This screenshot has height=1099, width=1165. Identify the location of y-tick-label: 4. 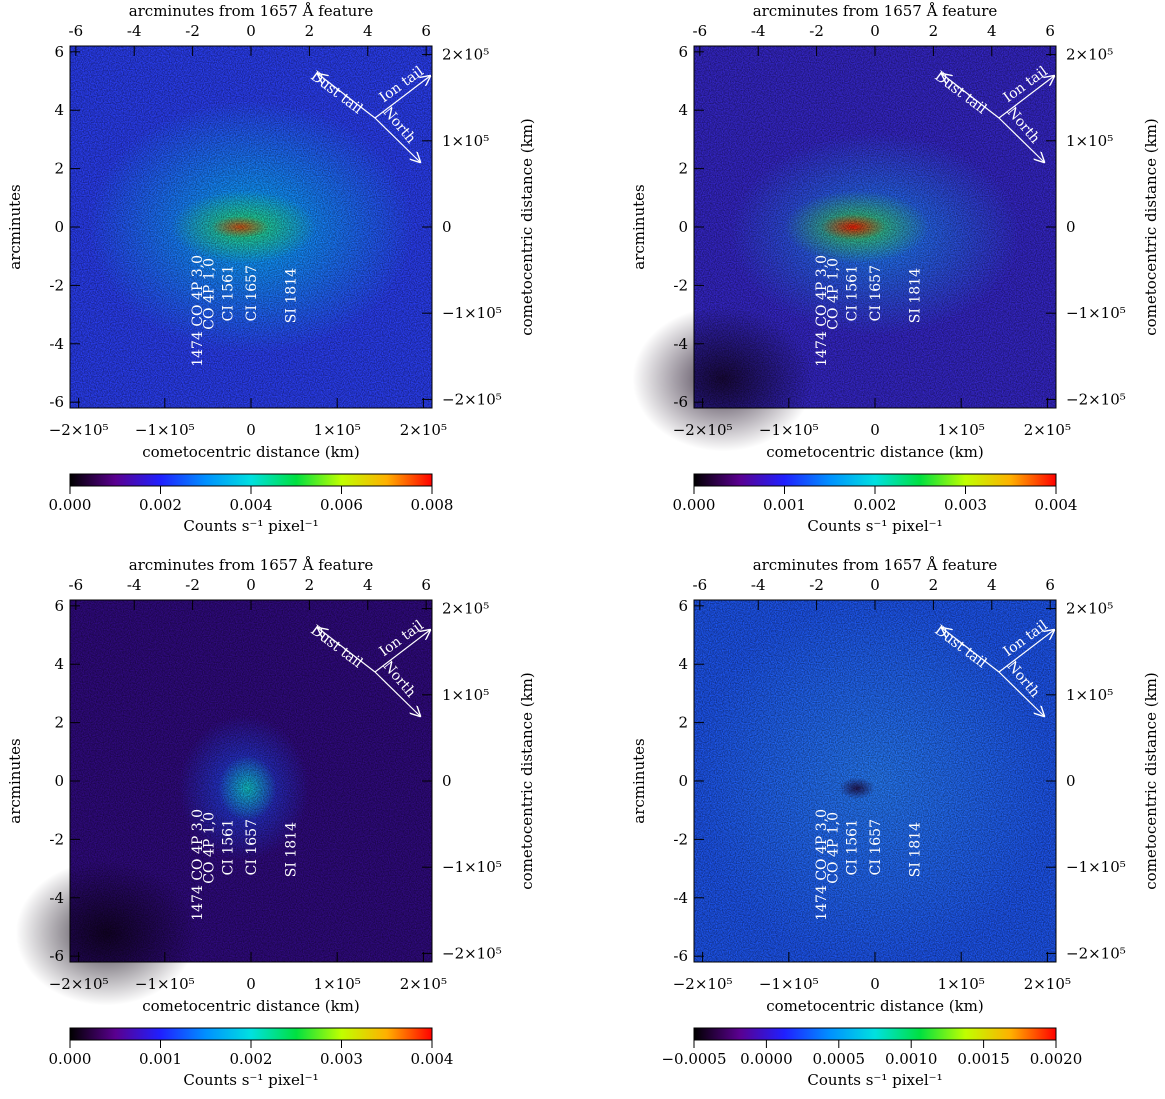
(683, 110).